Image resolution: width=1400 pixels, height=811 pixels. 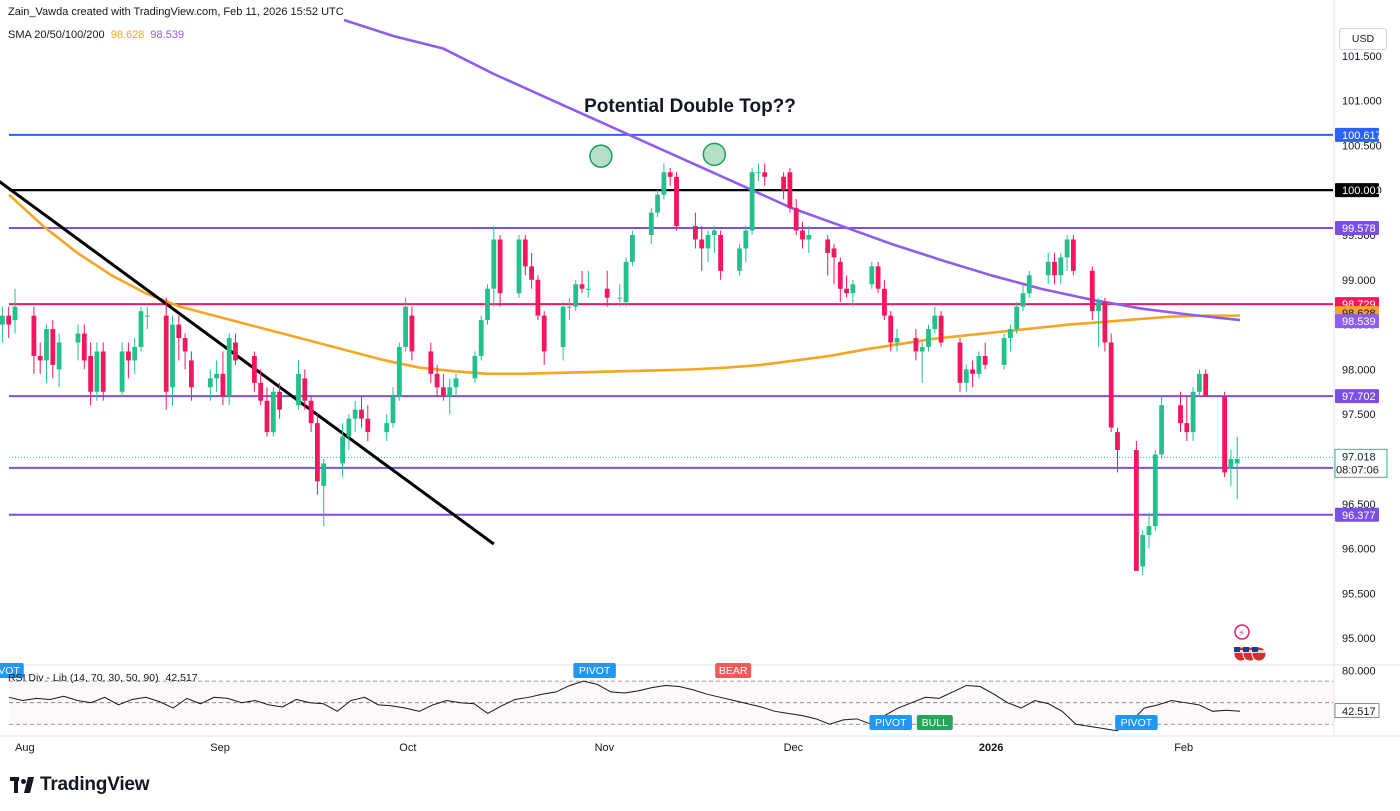 I want to click on tradingview-logo: TradingView, so click(x=80, y=785).